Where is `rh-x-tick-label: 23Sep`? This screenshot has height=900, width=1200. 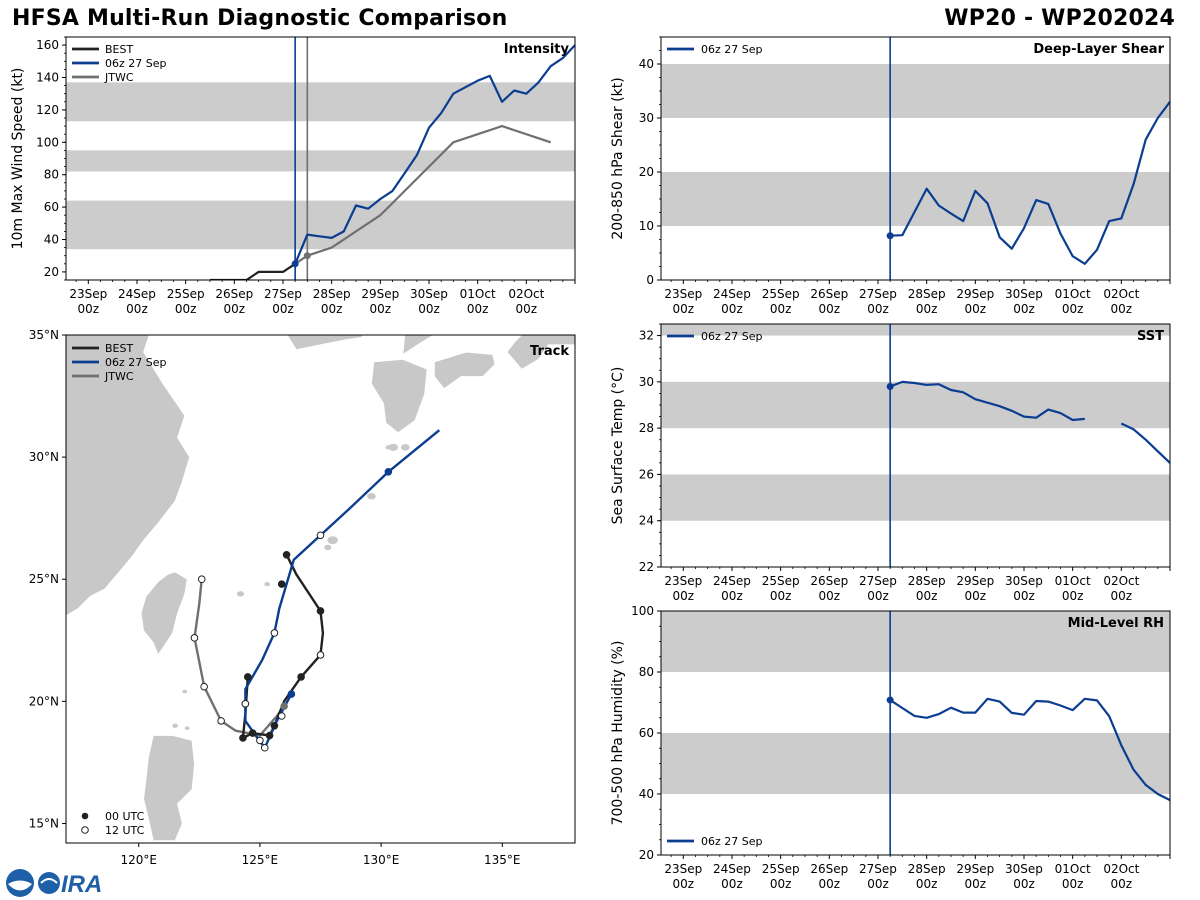 rh-x-tick-label: 23Sep is located at coordinates (683, 869).